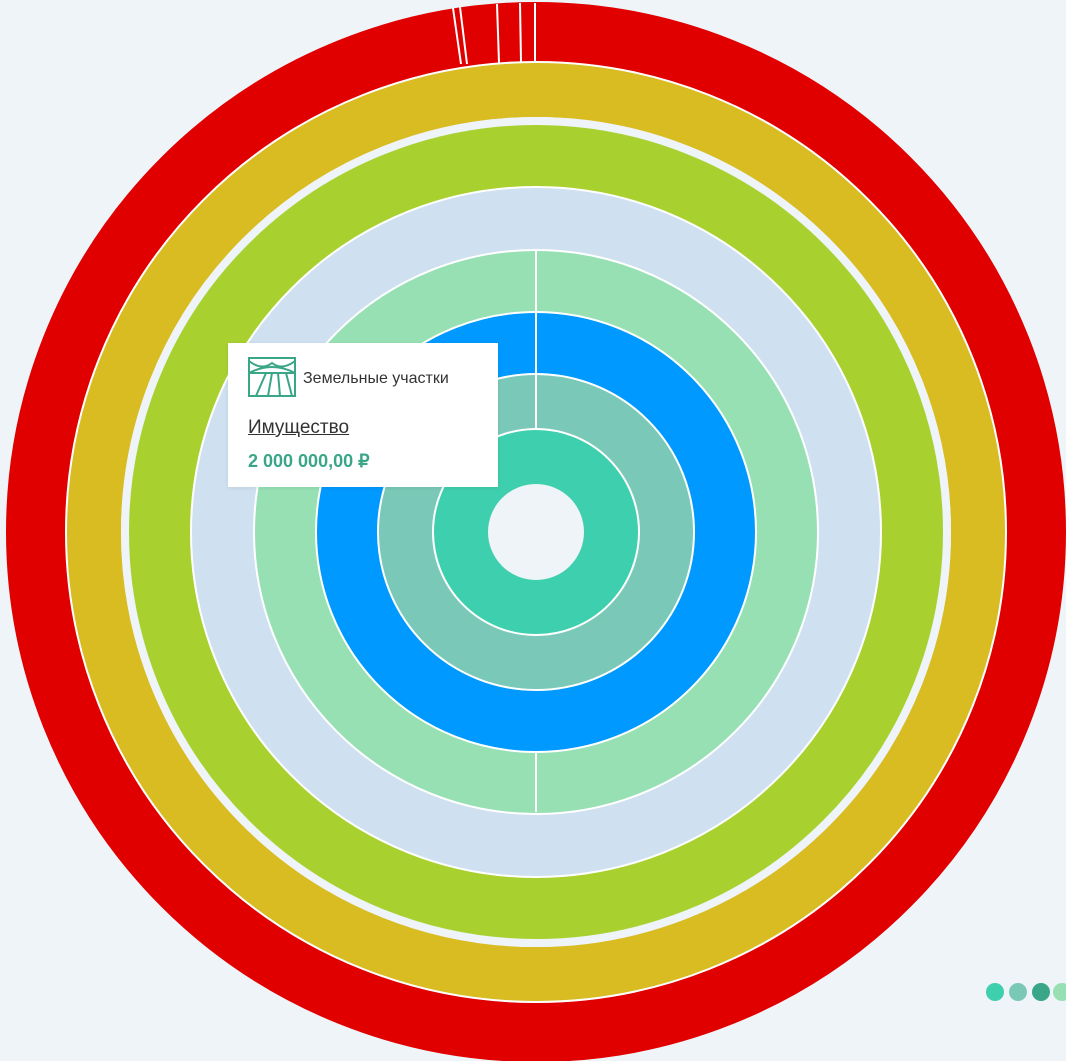 This screenshot has height=1061, width=1066. Describe the element at coordinates (376, 378) in the screenshot. I see `tooltip-category: Земельные участки` at that location.